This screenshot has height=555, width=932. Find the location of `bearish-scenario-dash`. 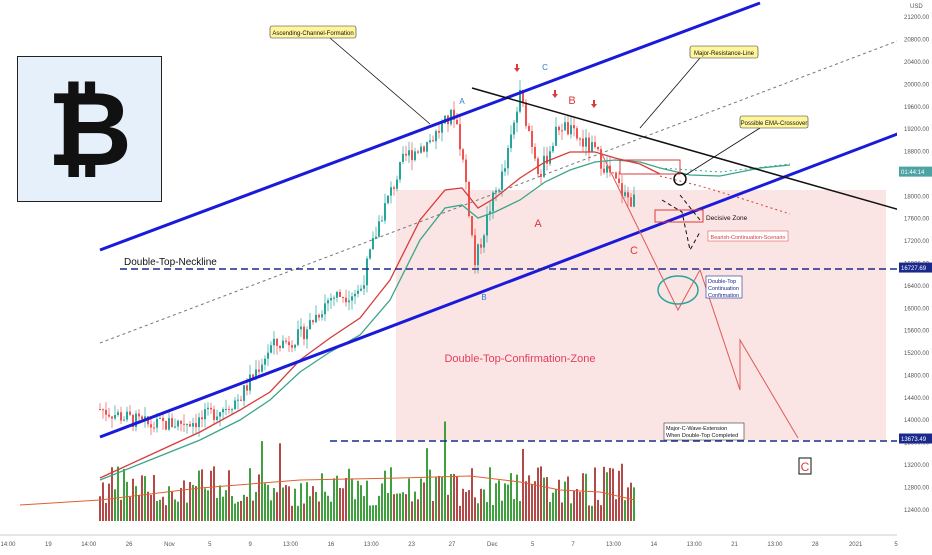

bearish-scenario-dash is located at coordinates (690, 207).